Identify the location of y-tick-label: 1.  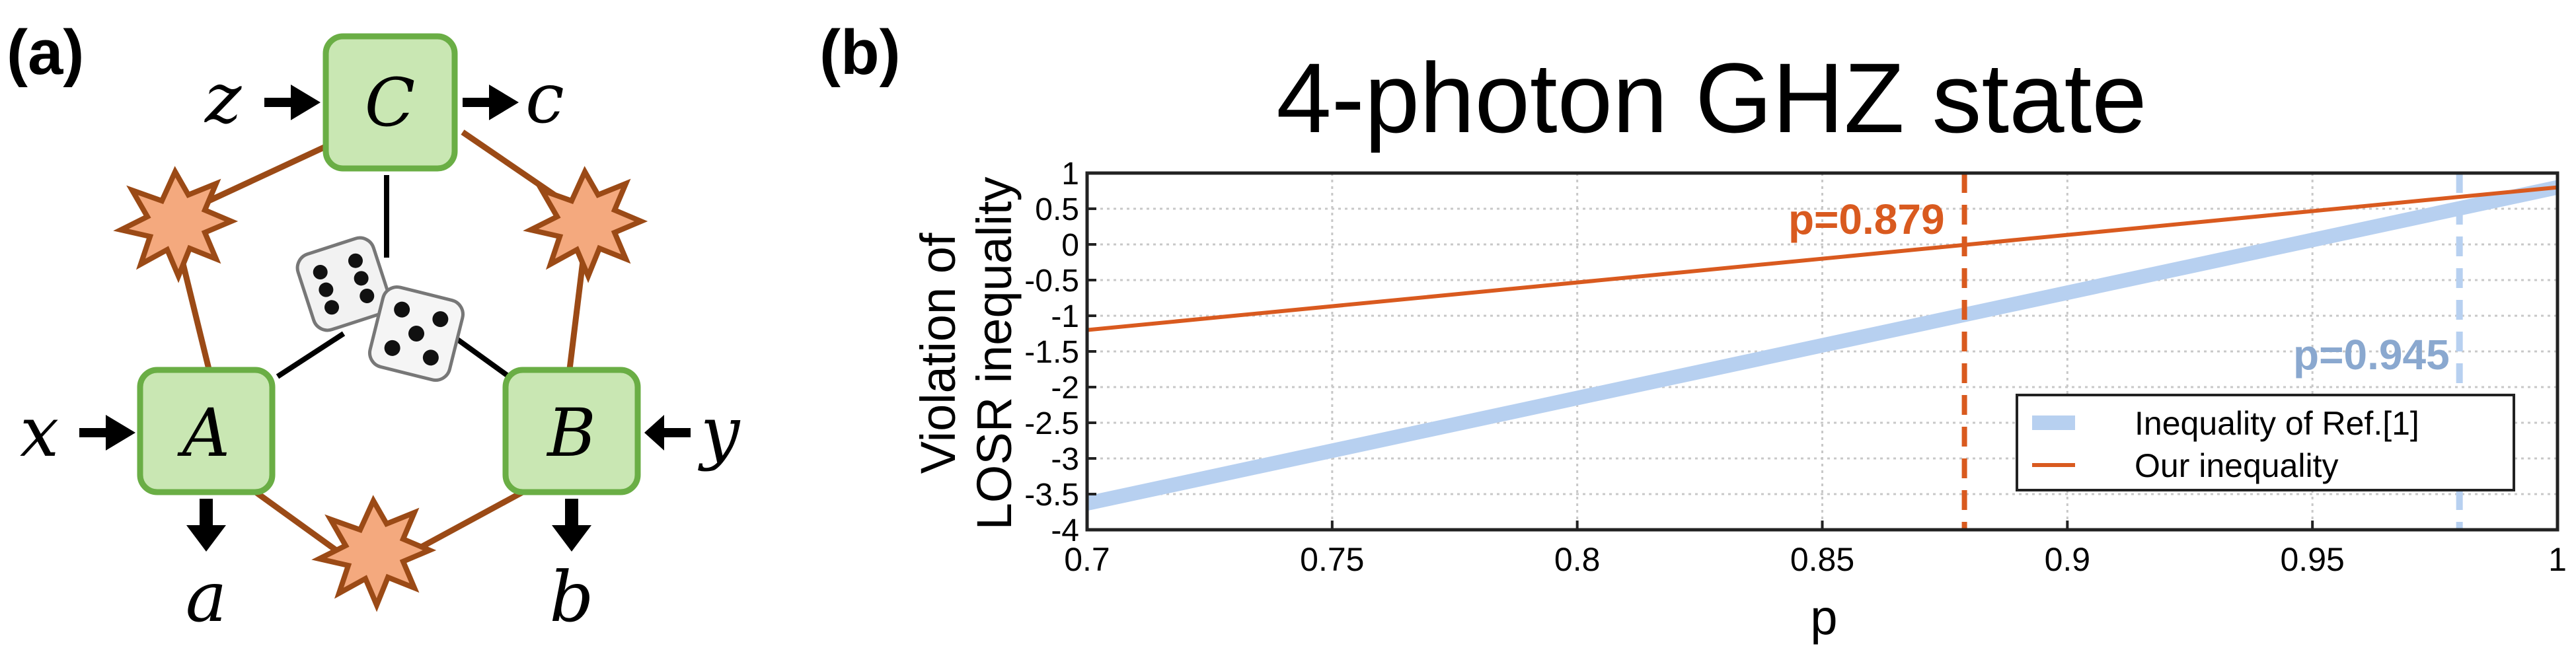
(1070, 174).